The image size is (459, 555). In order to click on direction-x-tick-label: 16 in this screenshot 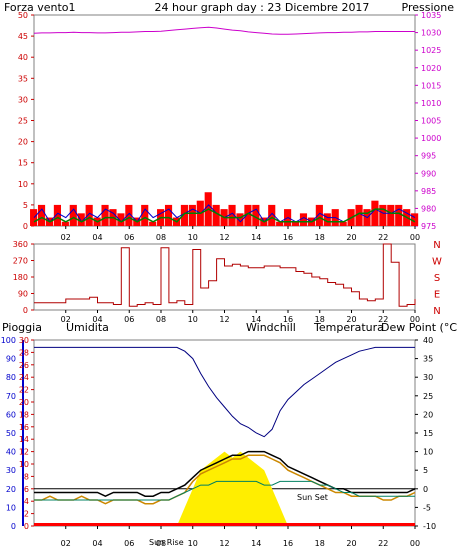, I will do `click(288, 319)`.